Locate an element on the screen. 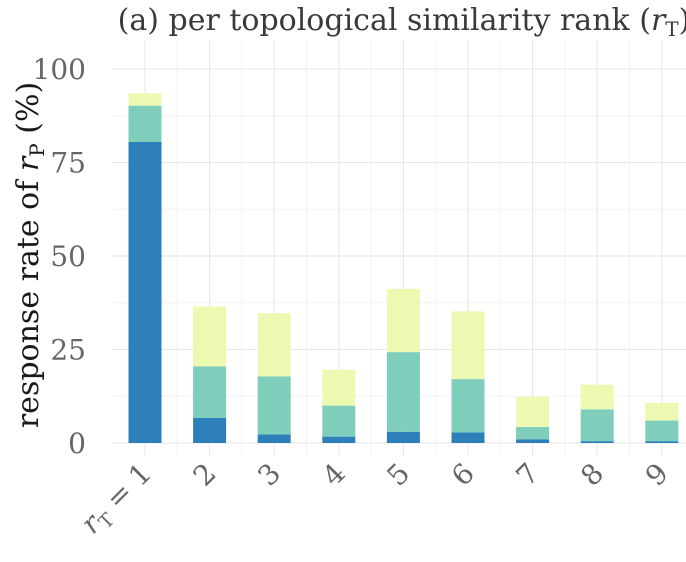 This screenshot has width=686, height=562. x-tick-label: 5 is located at coordinates (398, 475).